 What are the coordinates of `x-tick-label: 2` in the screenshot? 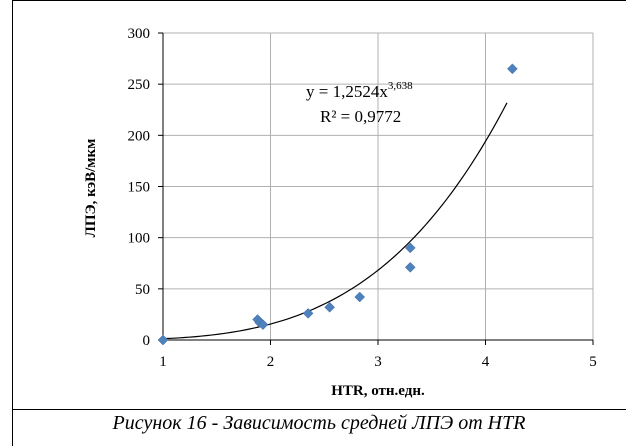 It's located at (271, 362).